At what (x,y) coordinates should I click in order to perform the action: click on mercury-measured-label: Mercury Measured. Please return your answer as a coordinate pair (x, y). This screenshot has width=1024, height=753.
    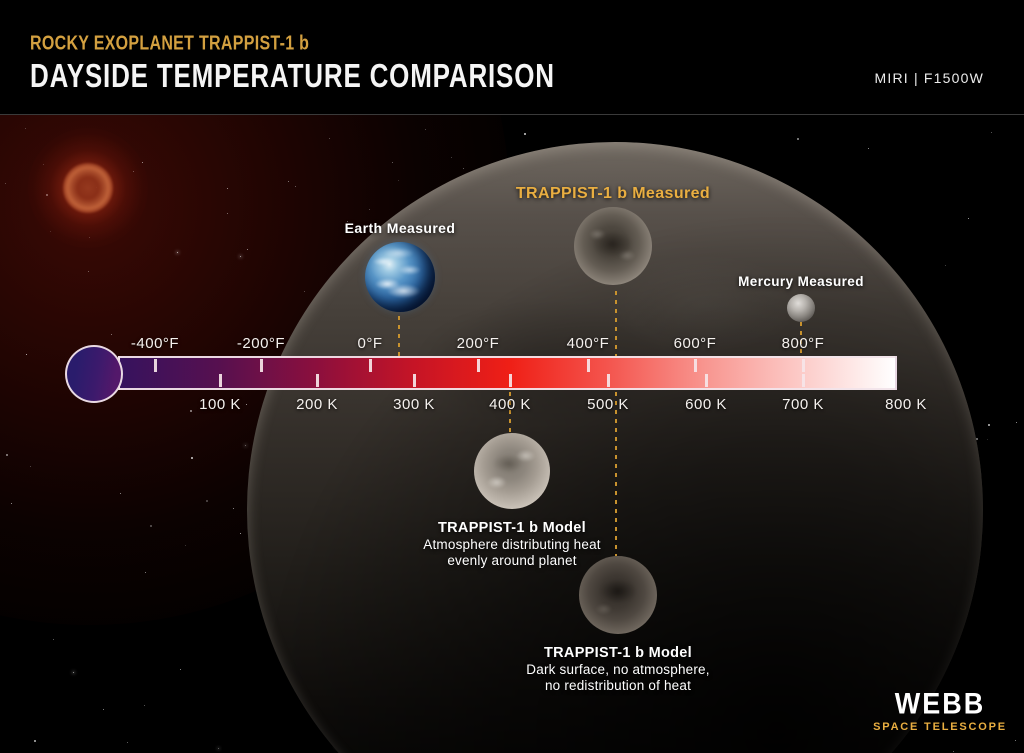
    Looking at the image, I should click on (801, 281).